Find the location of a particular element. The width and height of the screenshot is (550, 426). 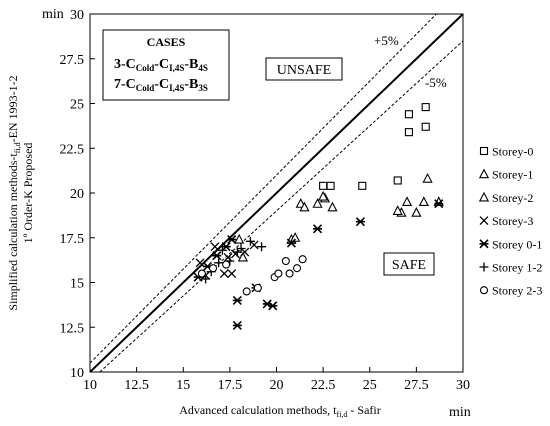

cases-line-1: 3-CCold-CI,4S-B4S is located at coordinates (161, 65).